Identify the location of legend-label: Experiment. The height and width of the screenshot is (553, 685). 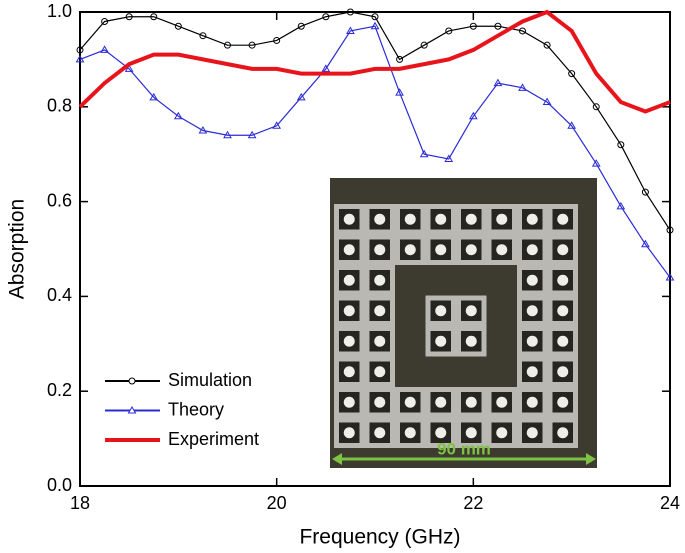
(213, 439).